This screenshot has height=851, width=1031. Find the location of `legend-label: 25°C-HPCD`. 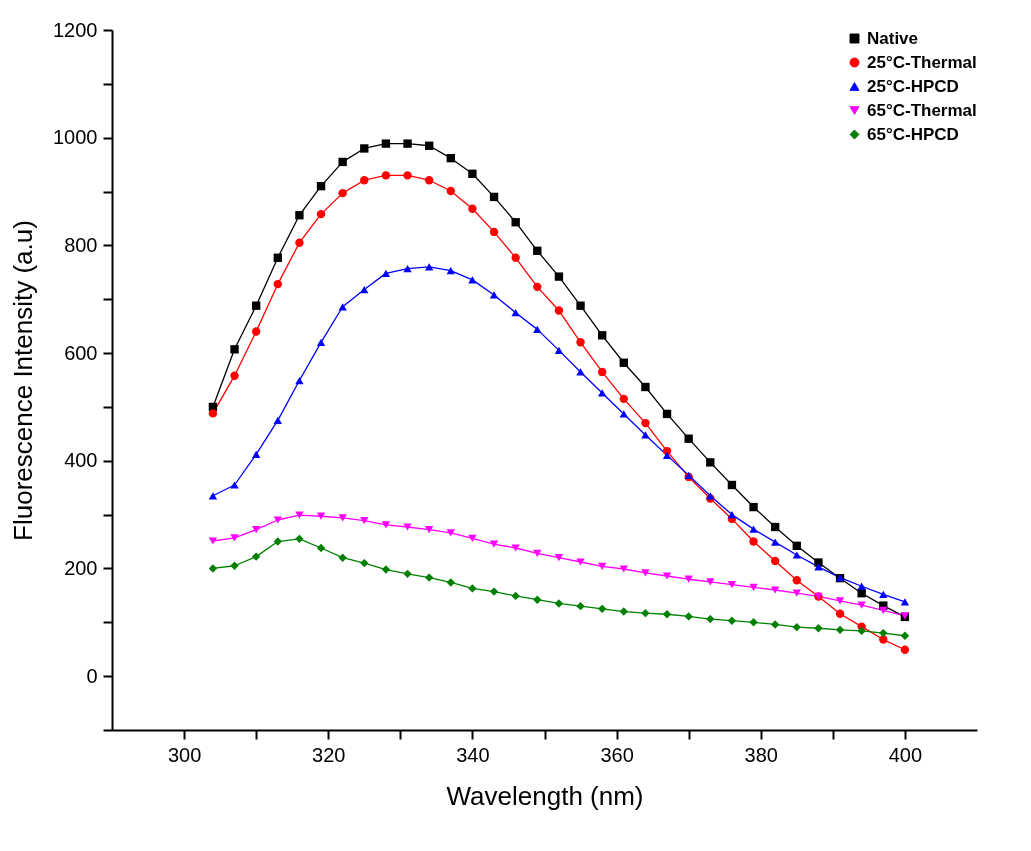

legend-label: 25°C-HPCD is located at coordinates (913, 86).